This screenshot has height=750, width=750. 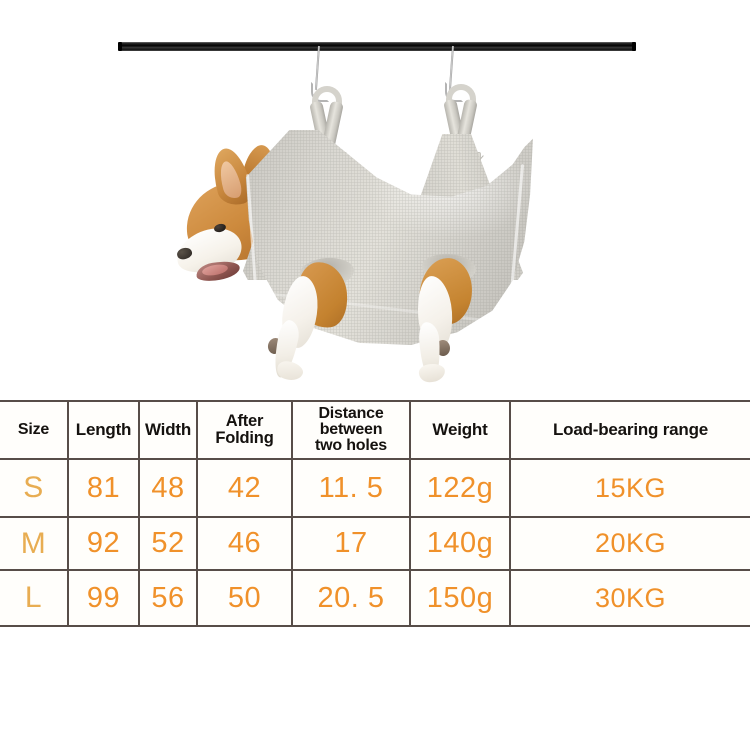 What do you see at coordinates (34, 598) in the screenshot?
I see `cell-size: L` at bounding box center [34, 598].